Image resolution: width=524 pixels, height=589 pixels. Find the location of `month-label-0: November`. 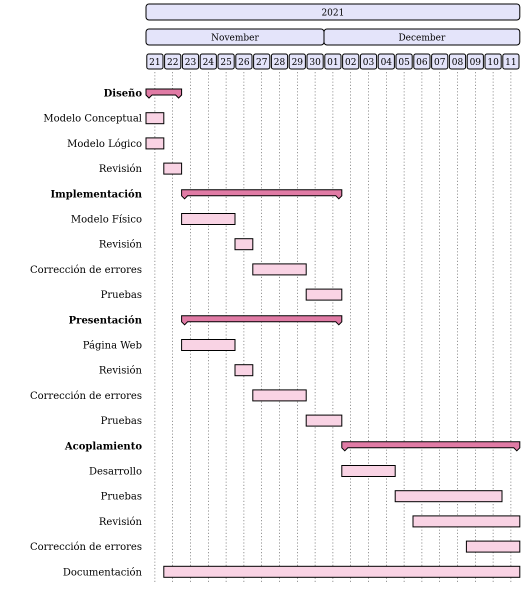

month-label-0: November is located at coordinates (235, 39).